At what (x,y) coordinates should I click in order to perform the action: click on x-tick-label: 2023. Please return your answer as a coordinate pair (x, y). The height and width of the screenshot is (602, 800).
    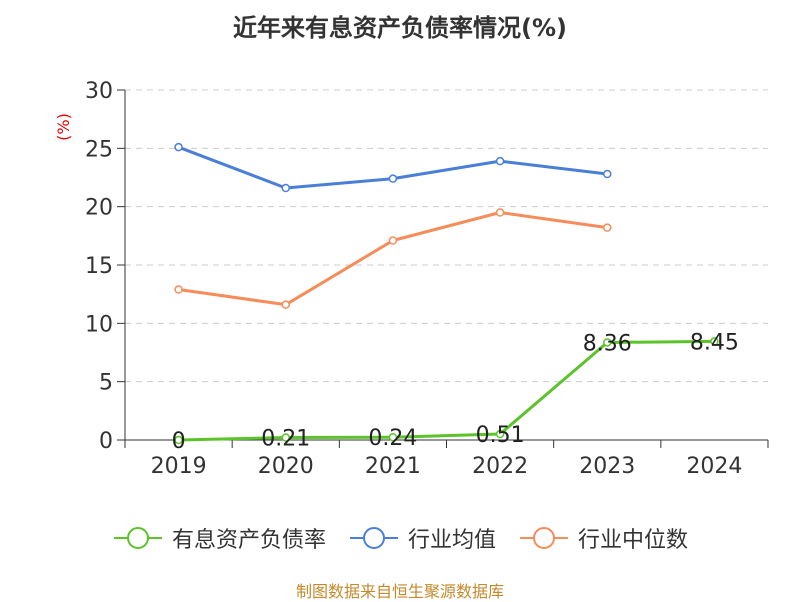
    Looking at the image, I should click on (607, 466).